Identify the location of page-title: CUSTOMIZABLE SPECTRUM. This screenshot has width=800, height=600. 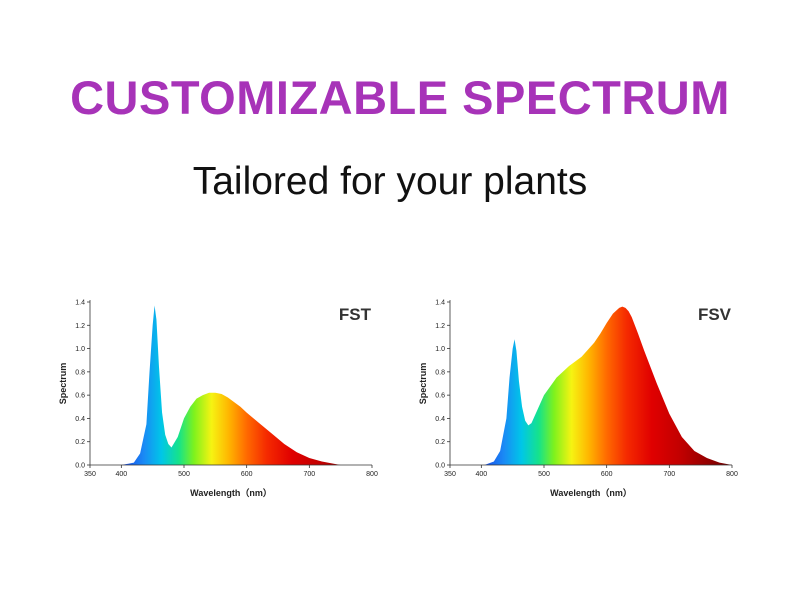
(400, 97).